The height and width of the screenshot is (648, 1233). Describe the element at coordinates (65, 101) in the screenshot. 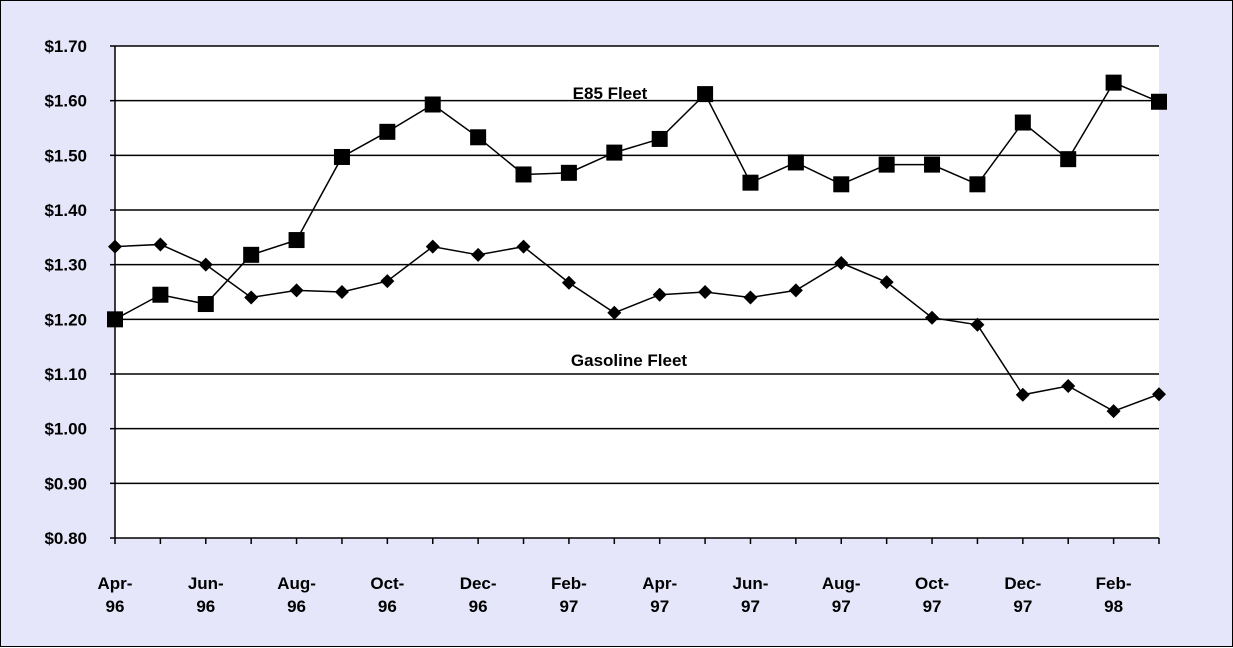

I see `y-tick-label: $1.60` at that location.